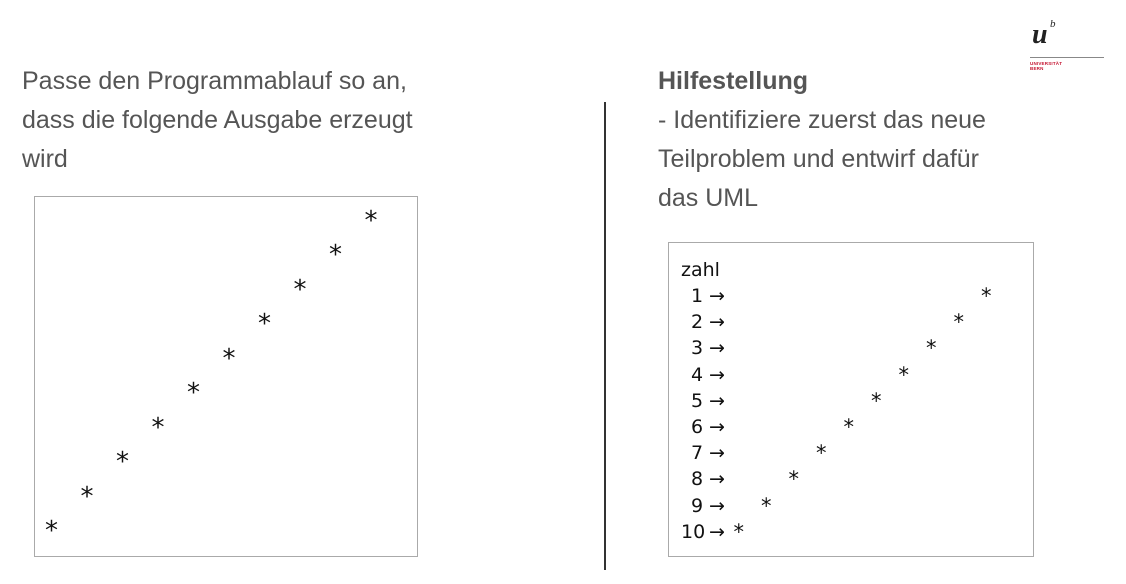 The height and width of the screenshot is (584, 1126). What do you see at coordinates (697, 479) in the screenshot?
I see `uml-row-number: 8` at bounding box center [697, 479].